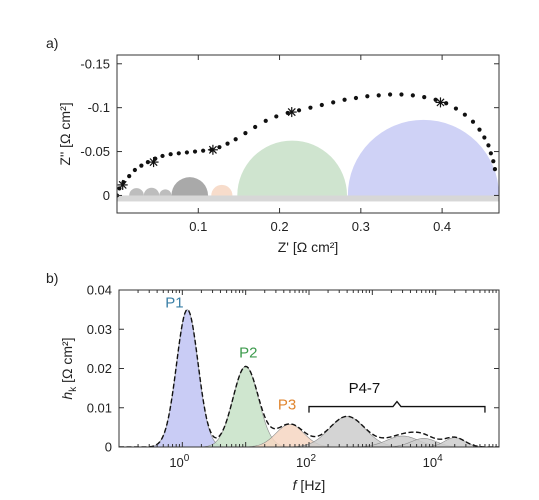 The image size is (539, 500). I want to click on baseline-band, so click(308, 198).